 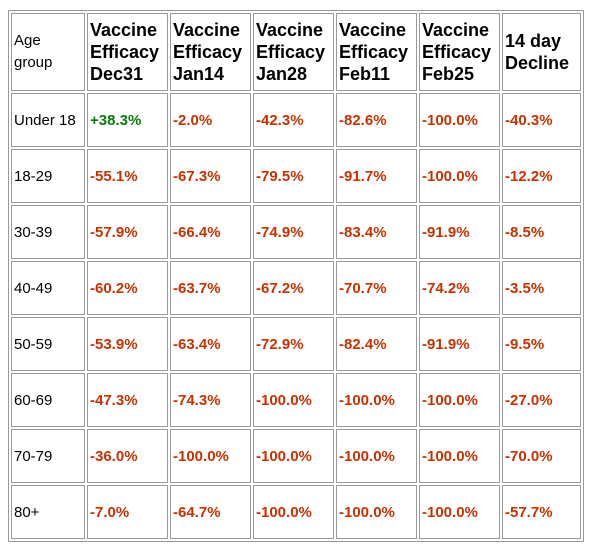 I want to click on column-header: Vaccine Efficacy Jan14, so click(x=210, y=52).